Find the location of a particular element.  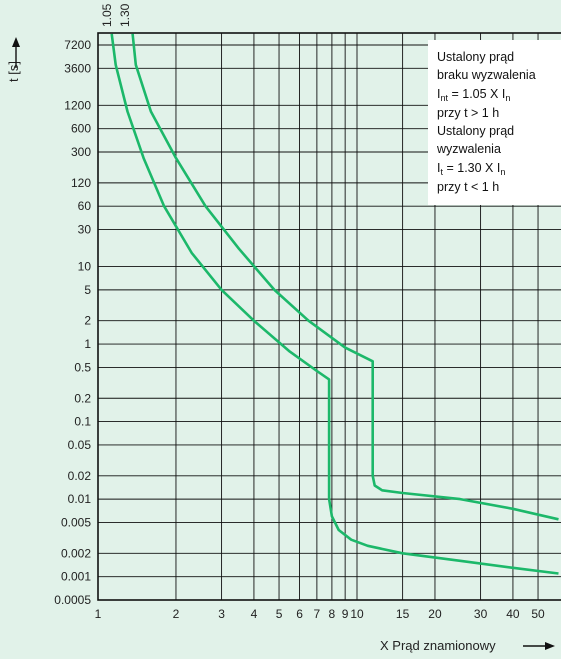

curve-label-1-05: 1.05 is located at coordinates (107, 15).